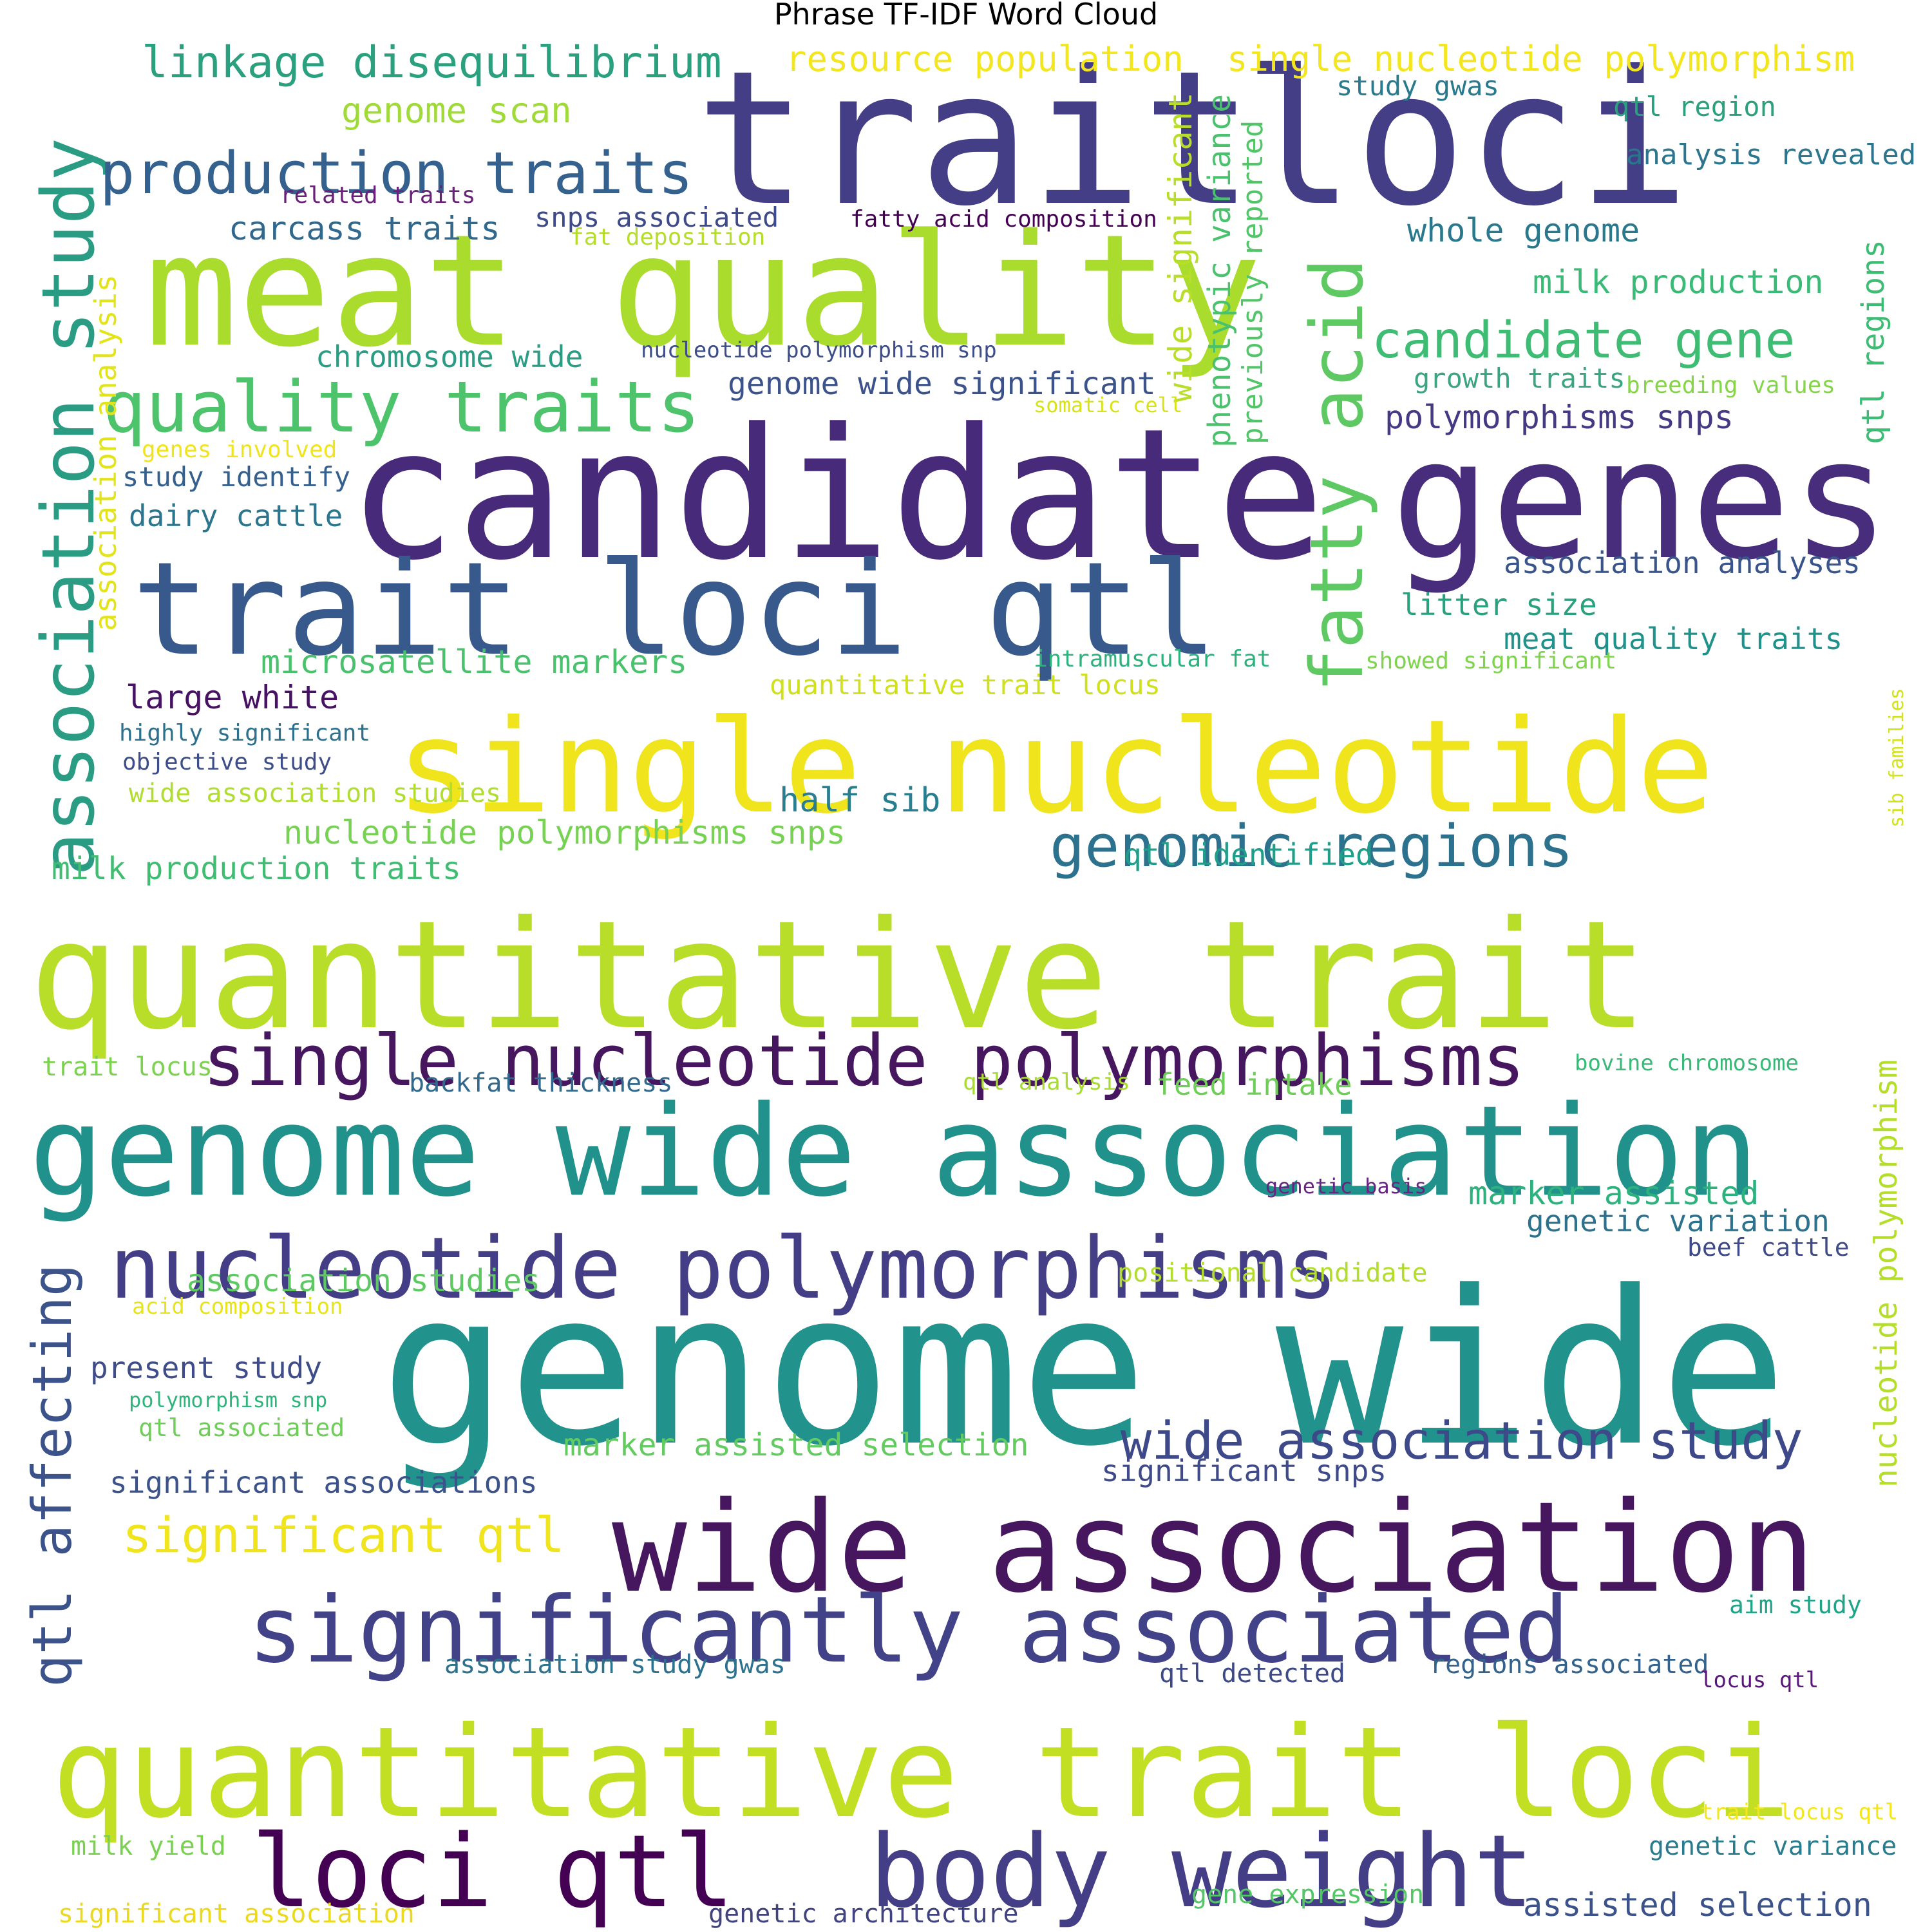 The height and width of the screenshot is (1932, 1932). Describe the element at coordinates (397, 174) in the screenshot. I see `cloud-word: production traits` at that location.